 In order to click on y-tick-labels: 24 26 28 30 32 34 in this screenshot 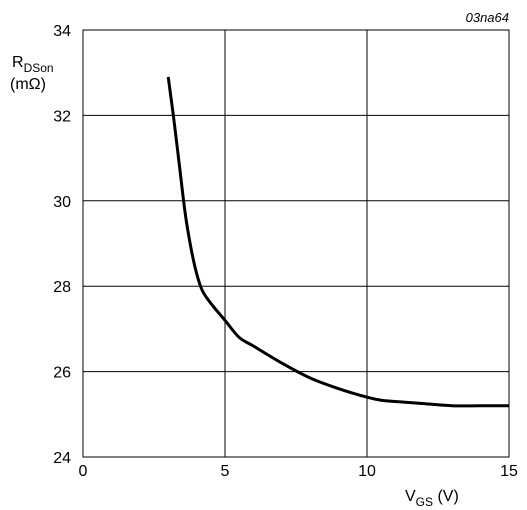, I will do `click(62, 245)`.